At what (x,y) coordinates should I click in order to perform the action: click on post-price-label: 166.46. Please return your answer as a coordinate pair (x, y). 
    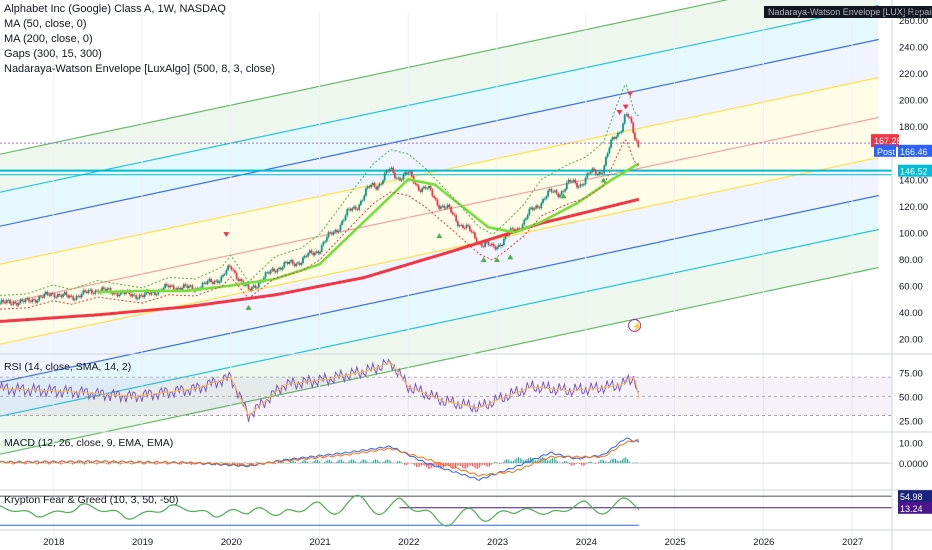
    Looking at the image, I should click on (914, 152).